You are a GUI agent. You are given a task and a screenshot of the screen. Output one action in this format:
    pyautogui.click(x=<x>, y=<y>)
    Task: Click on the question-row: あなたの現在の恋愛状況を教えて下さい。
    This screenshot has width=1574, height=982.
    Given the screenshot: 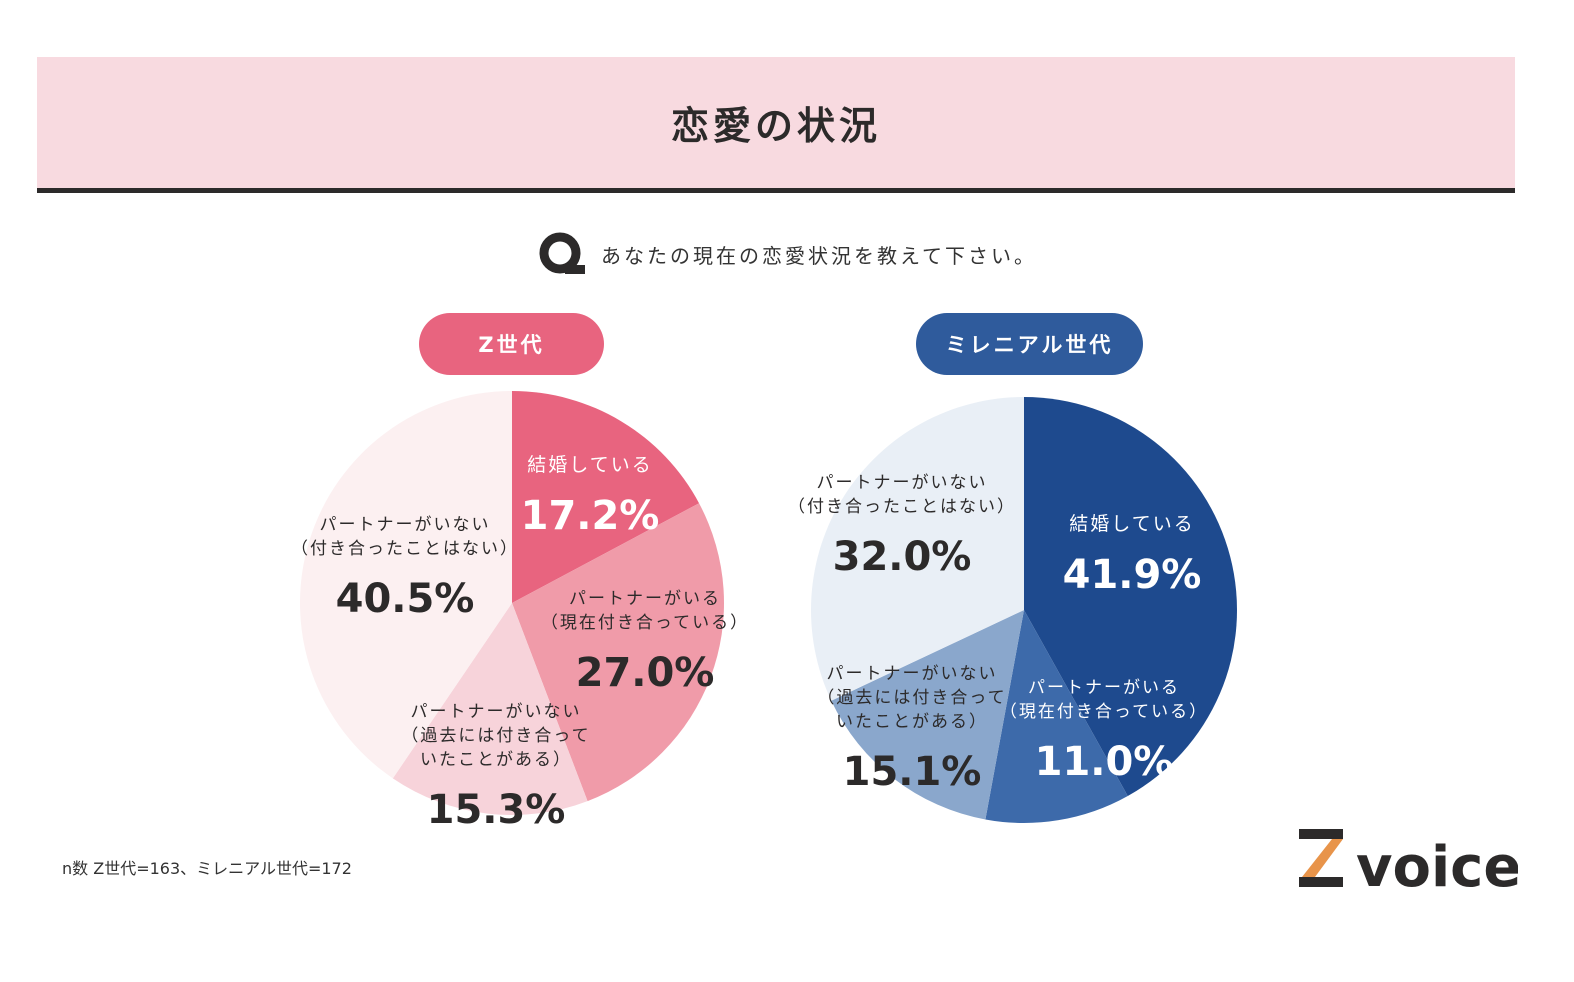 What is the action you would take?
    pyautogui.click(x=787, y=254)
    